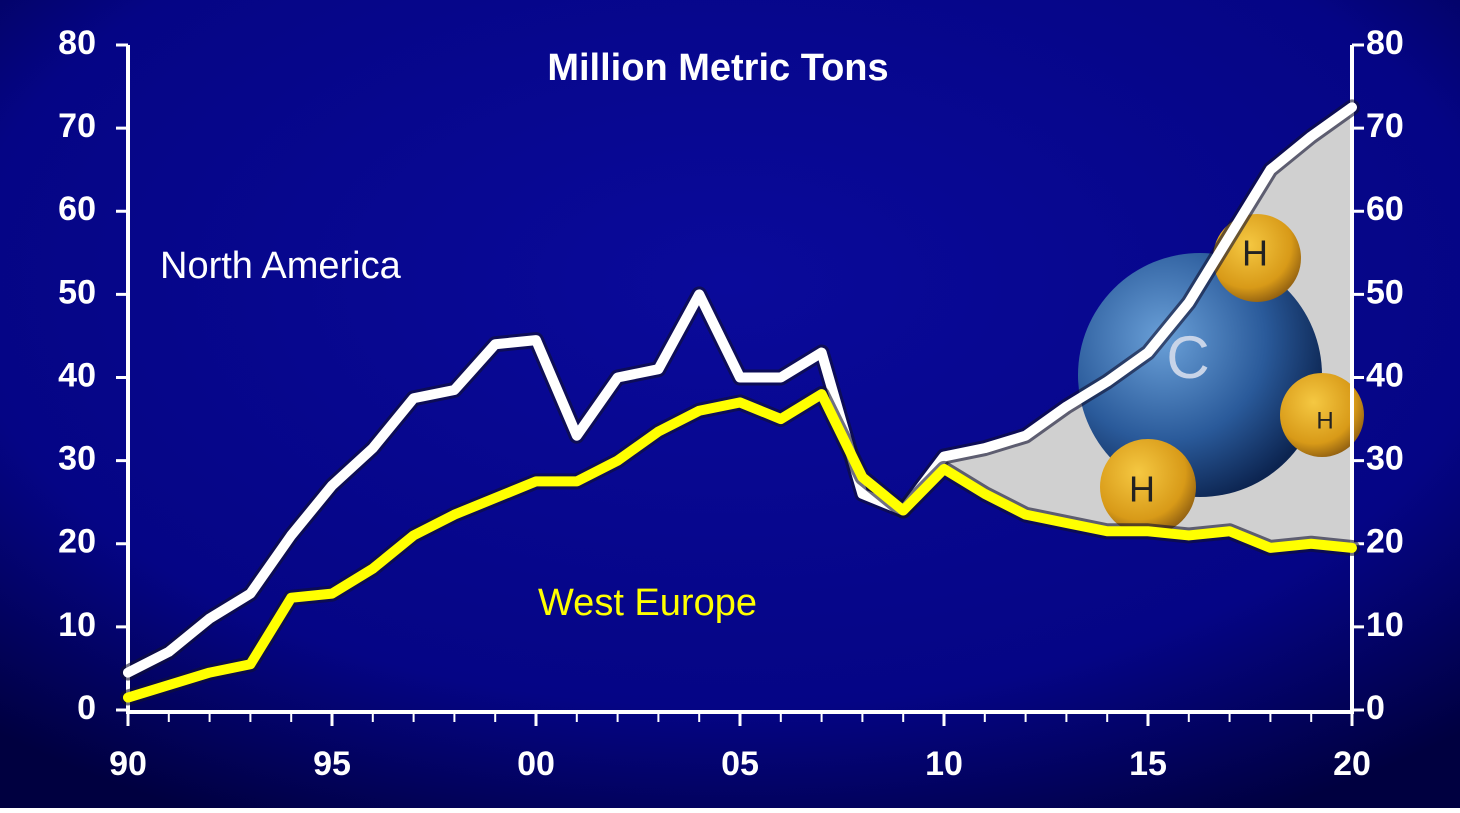 Image resolution: width=1460 pixels, height=813 pixels. I want to click on x-tick-label: 10, so click(944, 764).